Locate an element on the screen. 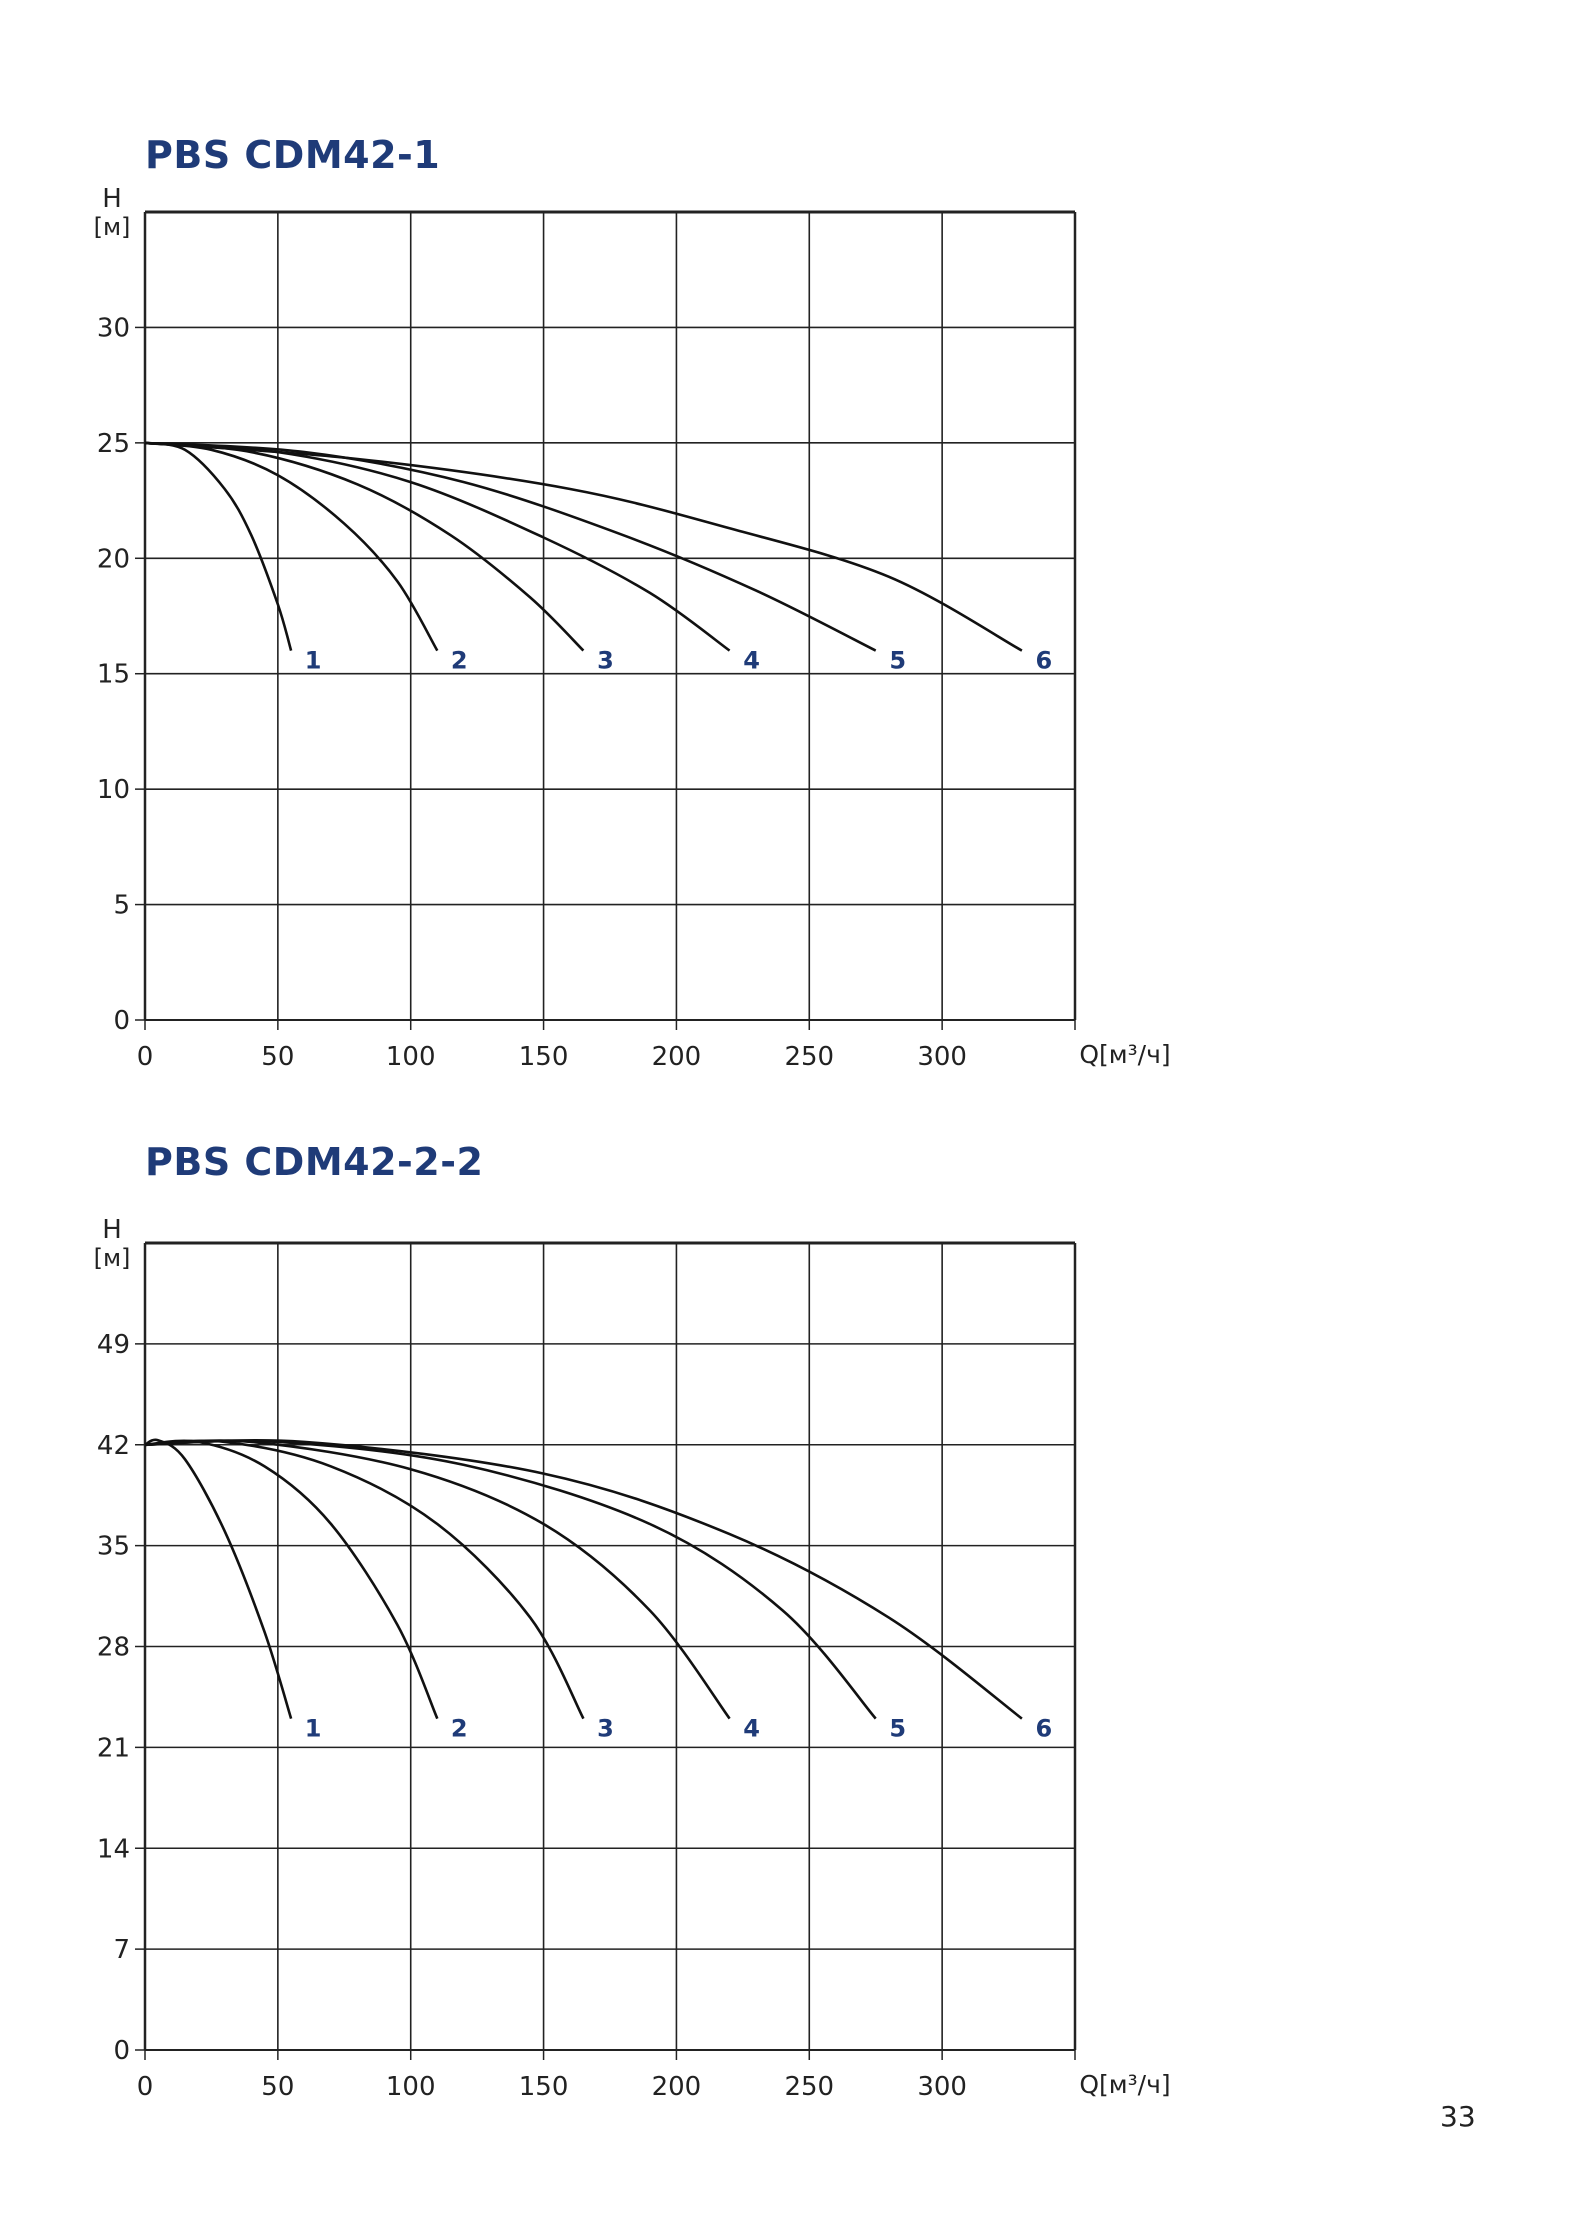 This screenshot has width=1587, height=2222. y-tick-label: 21 is located at coordinates (113, 1748).